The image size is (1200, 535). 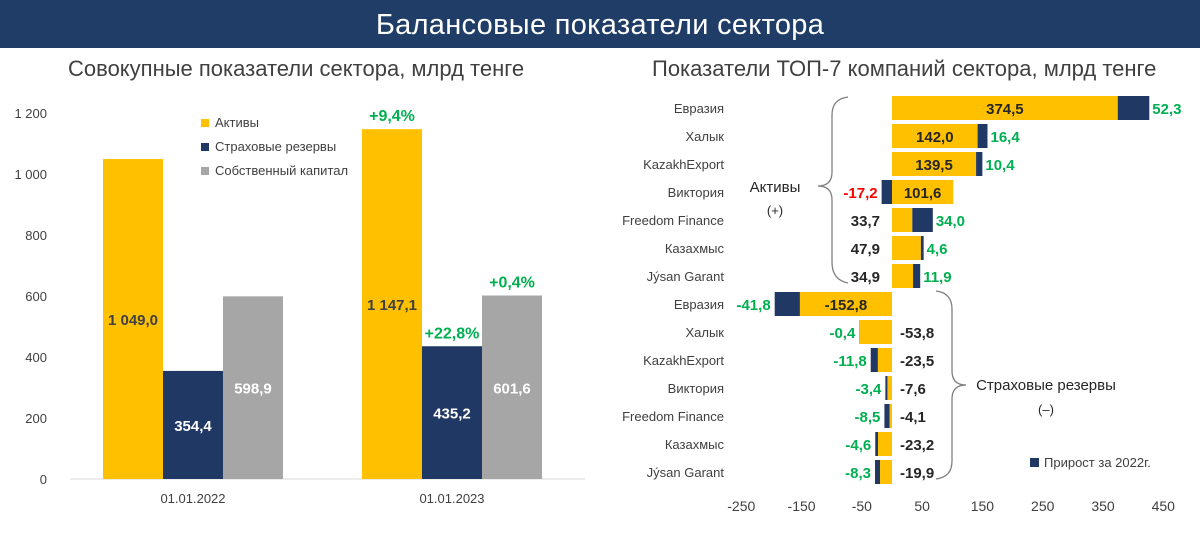 What do you see at coordinates (452, 333) in the screenshot?
I see `growth-label: +22,8%` at bounding box center [452, 333].